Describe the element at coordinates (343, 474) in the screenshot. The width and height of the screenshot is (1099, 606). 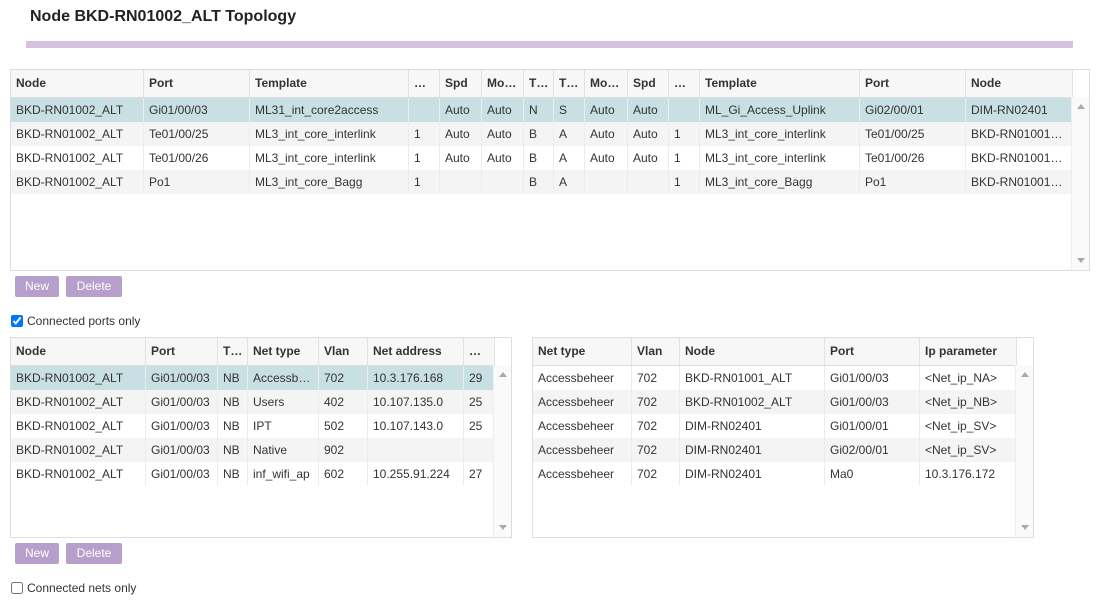
I see `table-cell: 602` at that location.